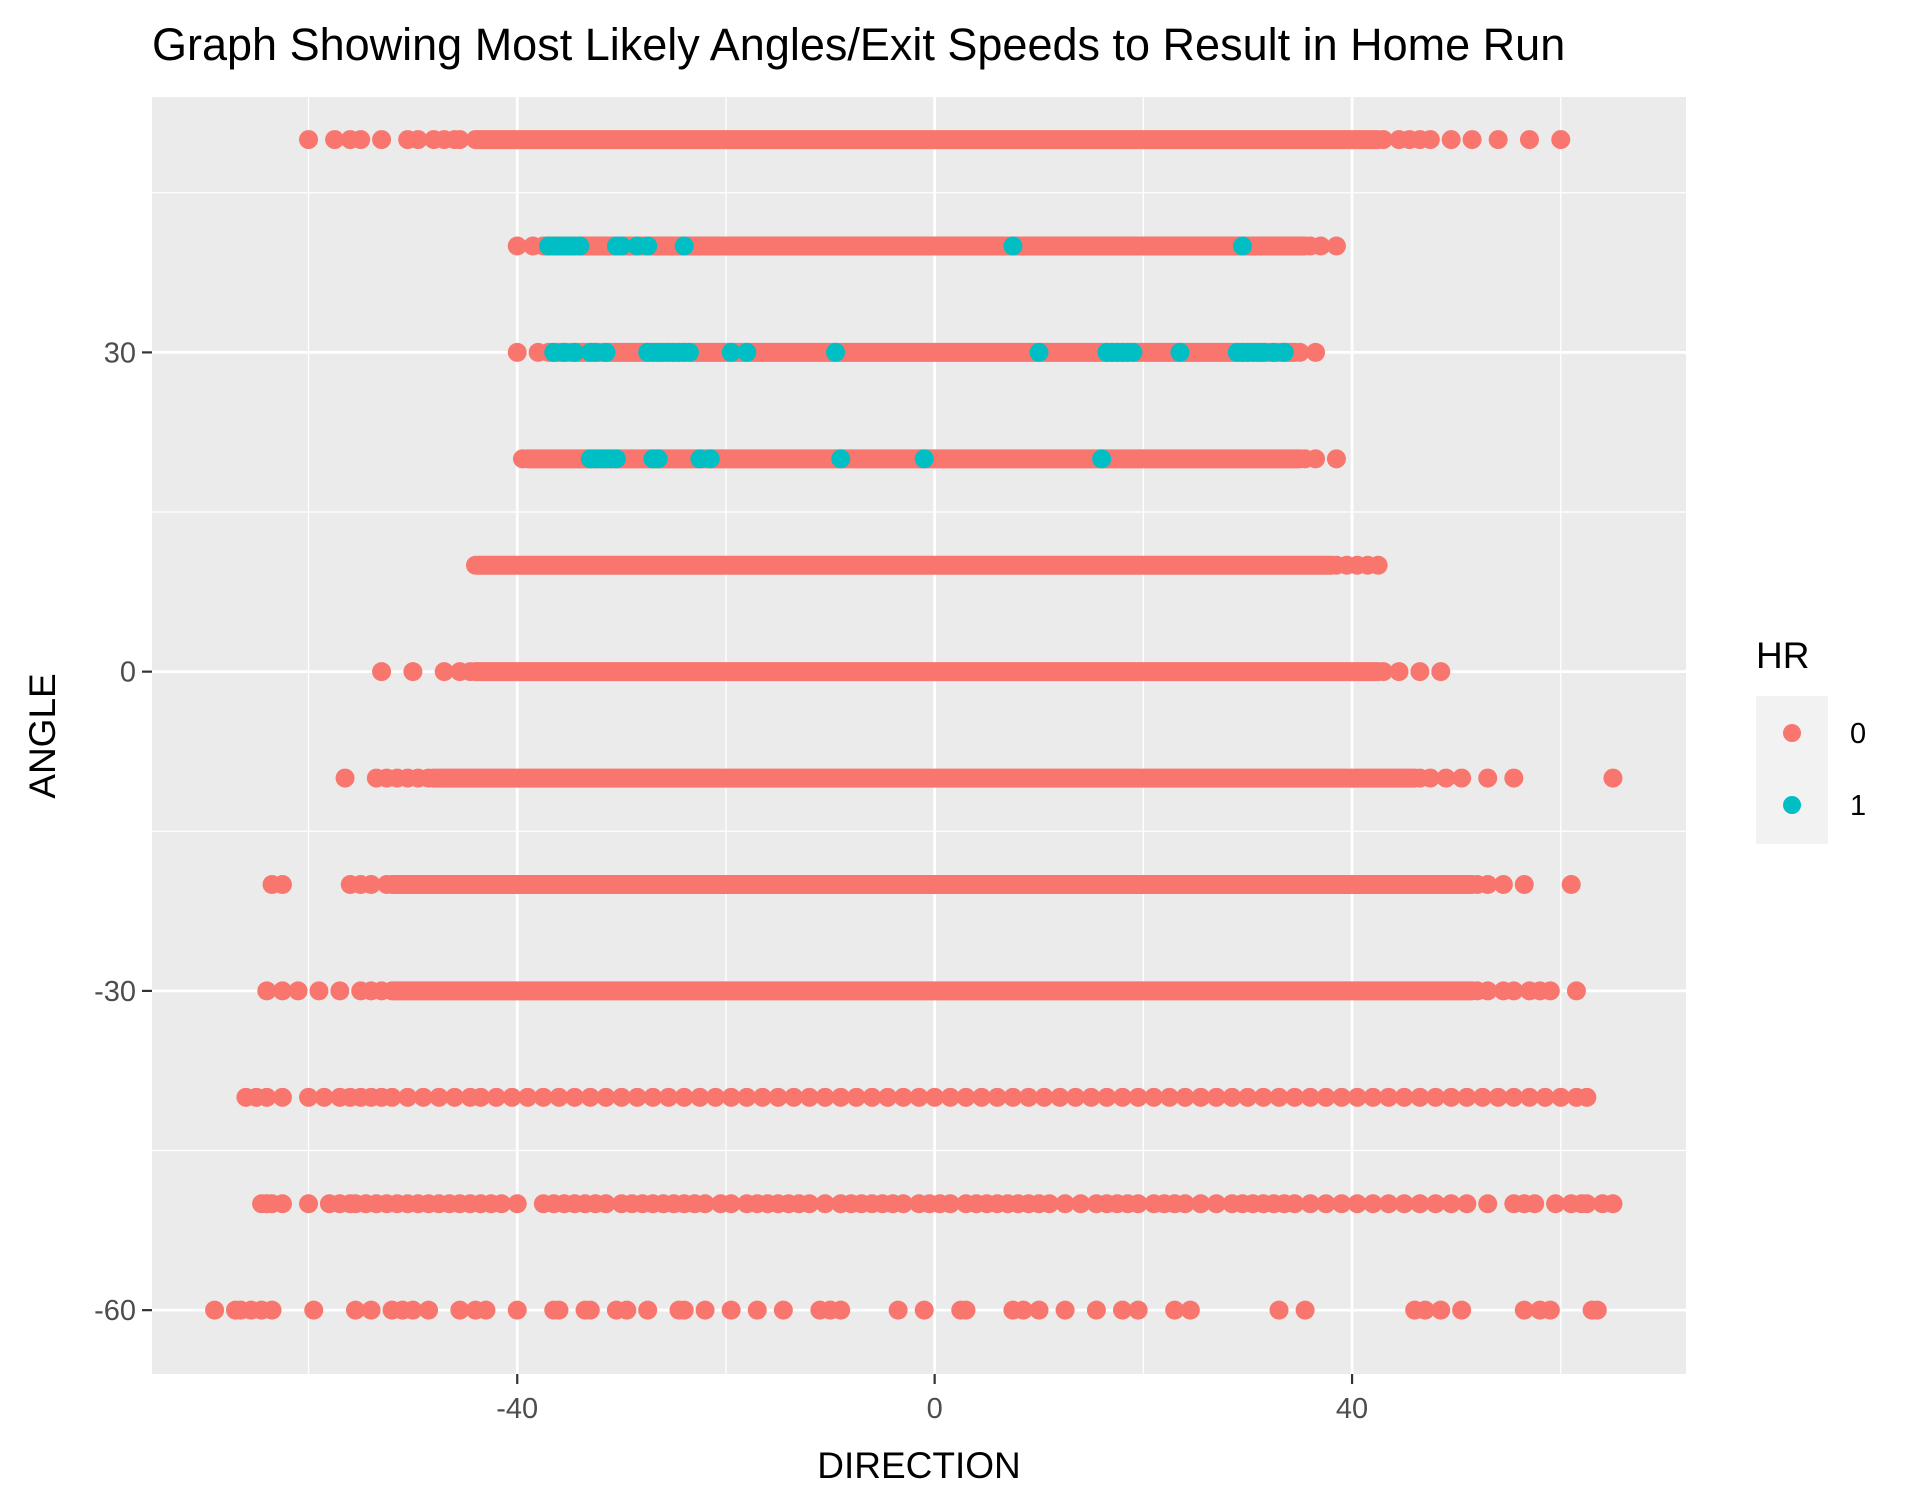 The image size is (1908, 1504). I want to click on legend-key-hr1, so click(1792, 805).